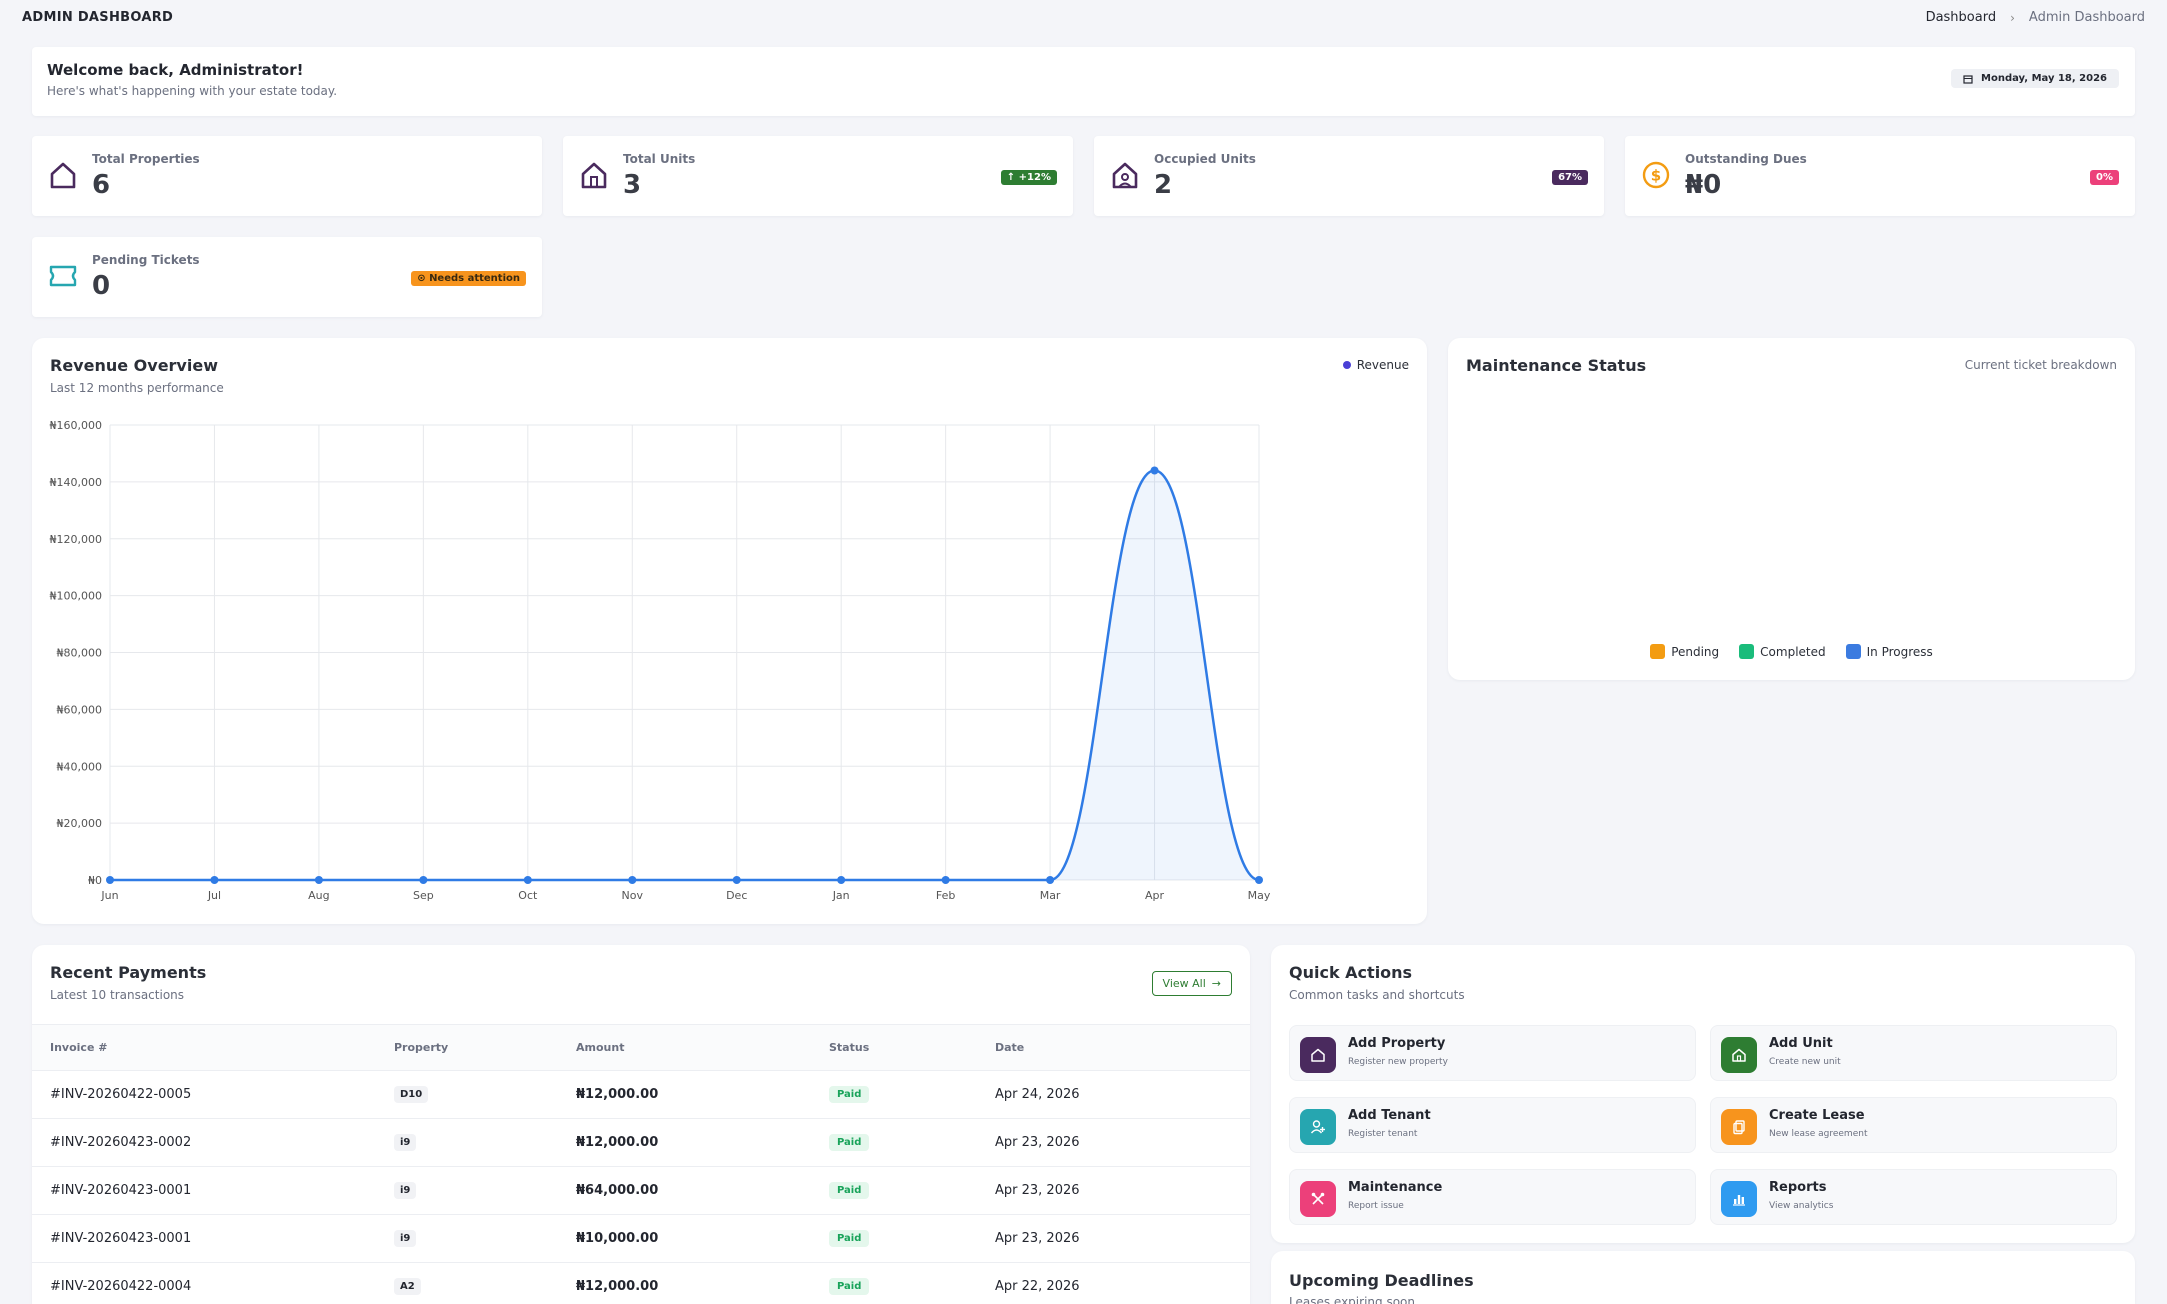 This screenshot has width=2167, height=1304. I want to click on legend-item-pending: Pending, so click(1684, 651).